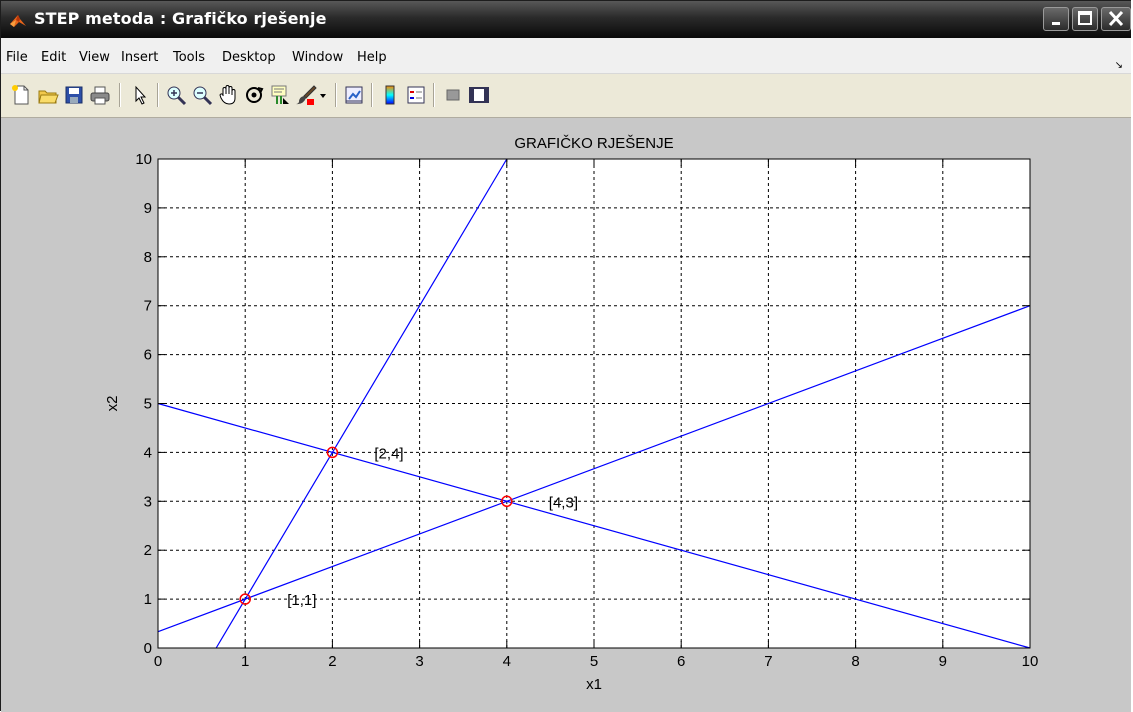 This screenshot has width=1133, height=712. What do you see at coordinates (249, 57) in the screenshot?
I see `menu-desktop: Desktop` at bounding box center [249, 57].